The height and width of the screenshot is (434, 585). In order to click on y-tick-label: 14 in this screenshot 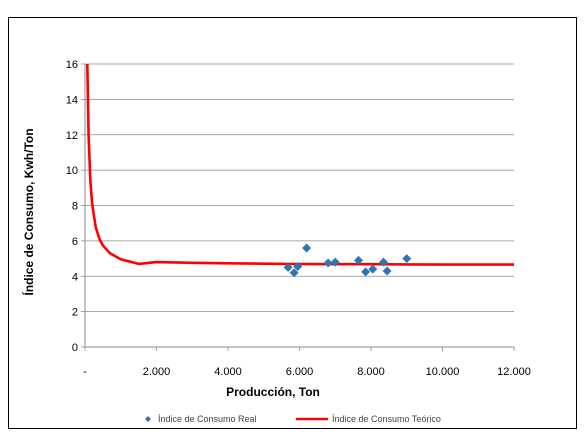, I will do `click(72, 100)`.